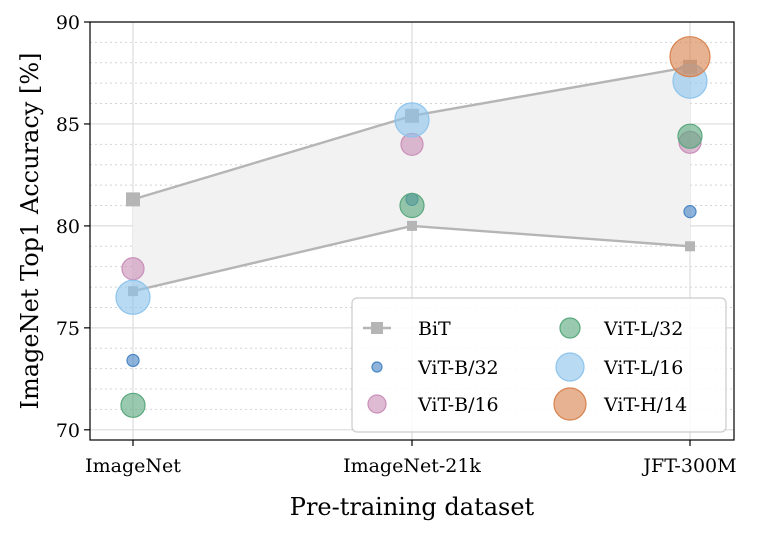  What do you see at coordinates (68, 431) in the screenshot?
I see `y-tick-label: 70` at bounding box center [68, 431].